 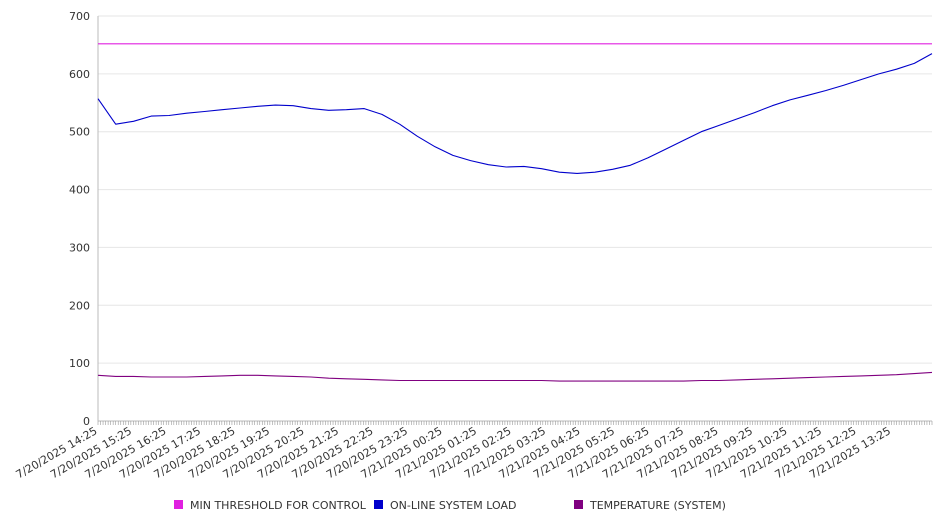 What do you see at coordinates (79, 132) in the screenshot?
I see `y-tick-label: 500` at bounding box center [79, 132].